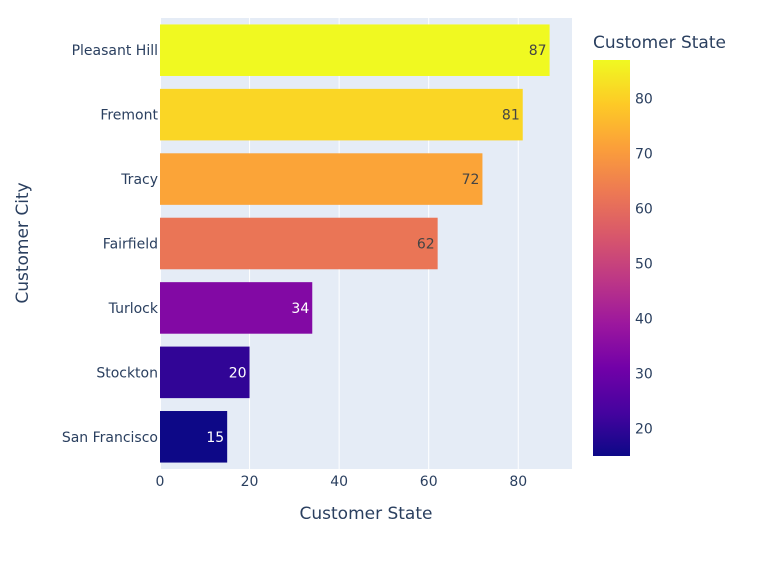 The height and width of the screenshot is (582, 766). Describe the element at coordinates (644, 430) in the screenshot. I see `colorbar-tick-label: 20` at that location.